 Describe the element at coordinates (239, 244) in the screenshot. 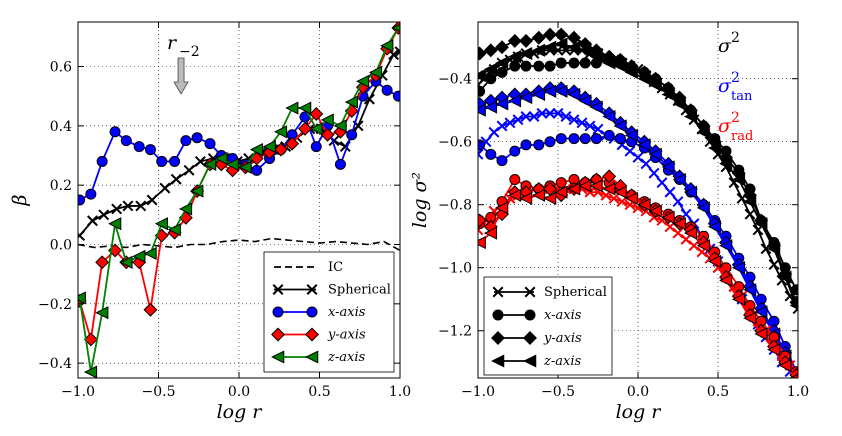

I see `series-line` at that location.